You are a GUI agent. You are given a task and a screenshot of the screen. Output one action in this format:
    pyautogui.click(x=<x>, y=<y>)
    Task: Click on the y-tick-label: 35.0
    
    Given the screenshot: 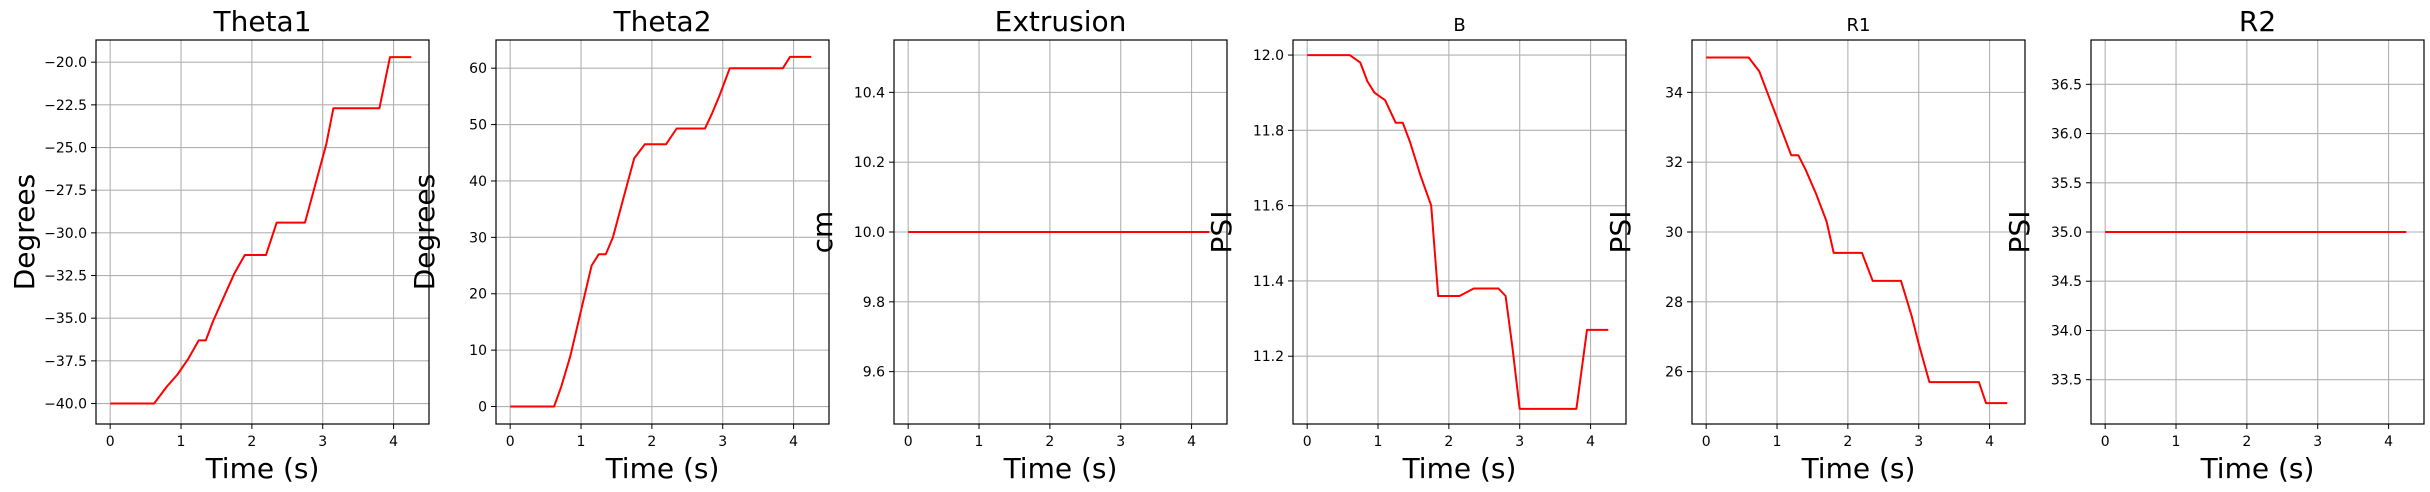 What is the action you would take?
    pyautogui.click(x=2066, y=233)
    